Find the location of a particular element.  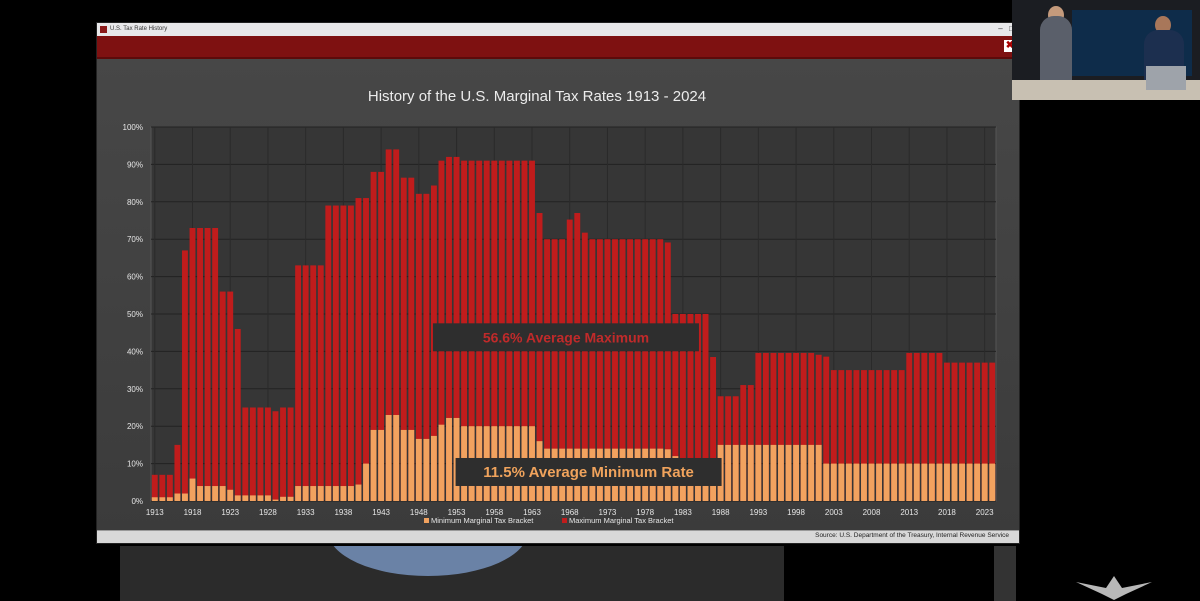

y-tick-label: 40% is located at coordinates (135, 351).